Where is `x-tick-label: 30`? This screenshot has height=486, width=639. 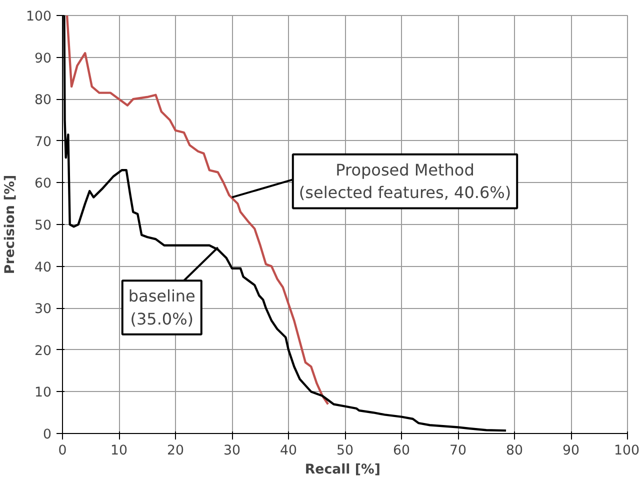
x-tick-label: 30 is located at coordinates (232, 451).